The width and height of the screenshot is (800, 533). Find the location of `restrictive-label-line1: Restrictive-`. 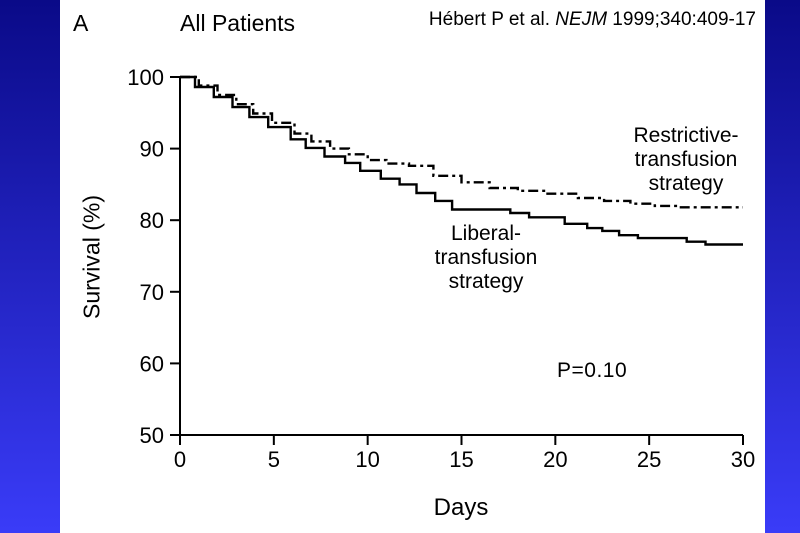

restrictive-label-line1: Restrictive- is located at coordinates (686, 135).